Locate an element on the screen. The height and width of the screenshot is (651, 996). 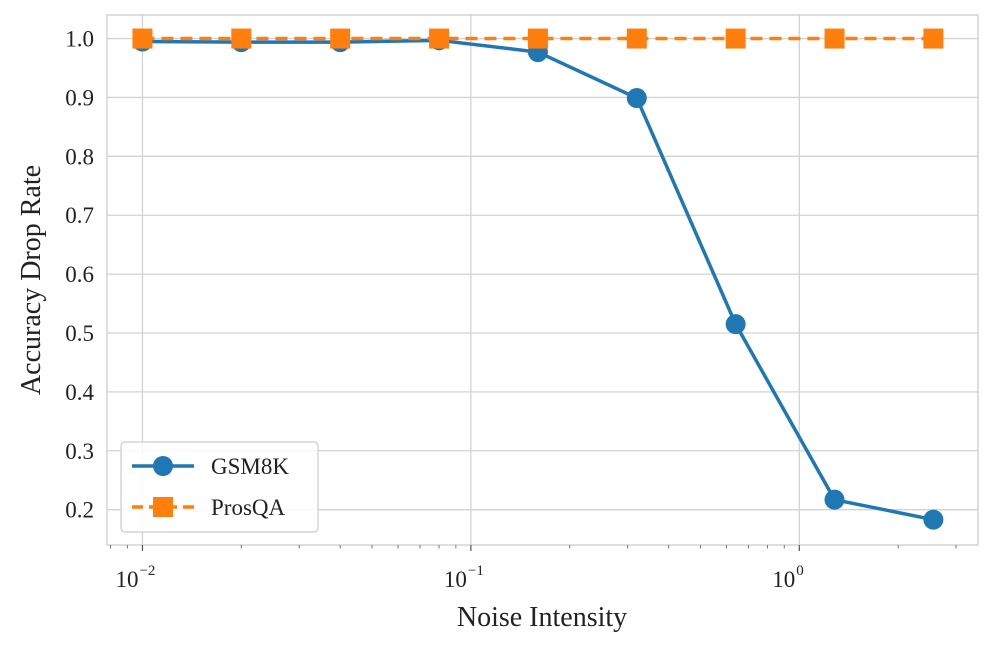
y-tick-label: 0.7 is located at coordinates (79, 215).